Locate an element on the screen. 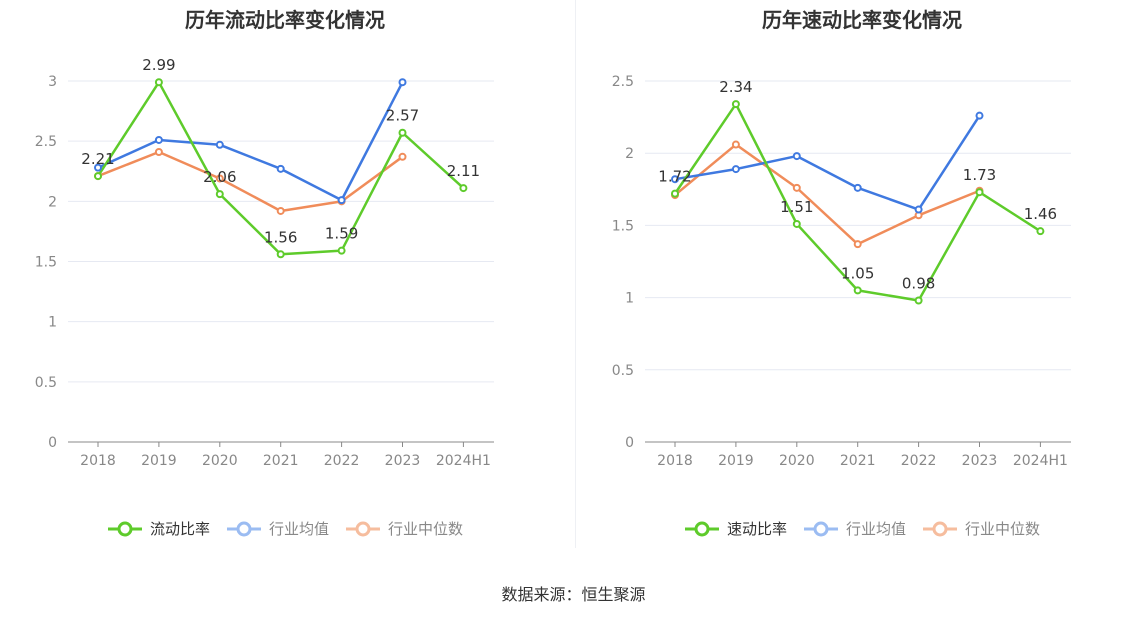  data-label: 1.59 is located at coordinates (341, 234).